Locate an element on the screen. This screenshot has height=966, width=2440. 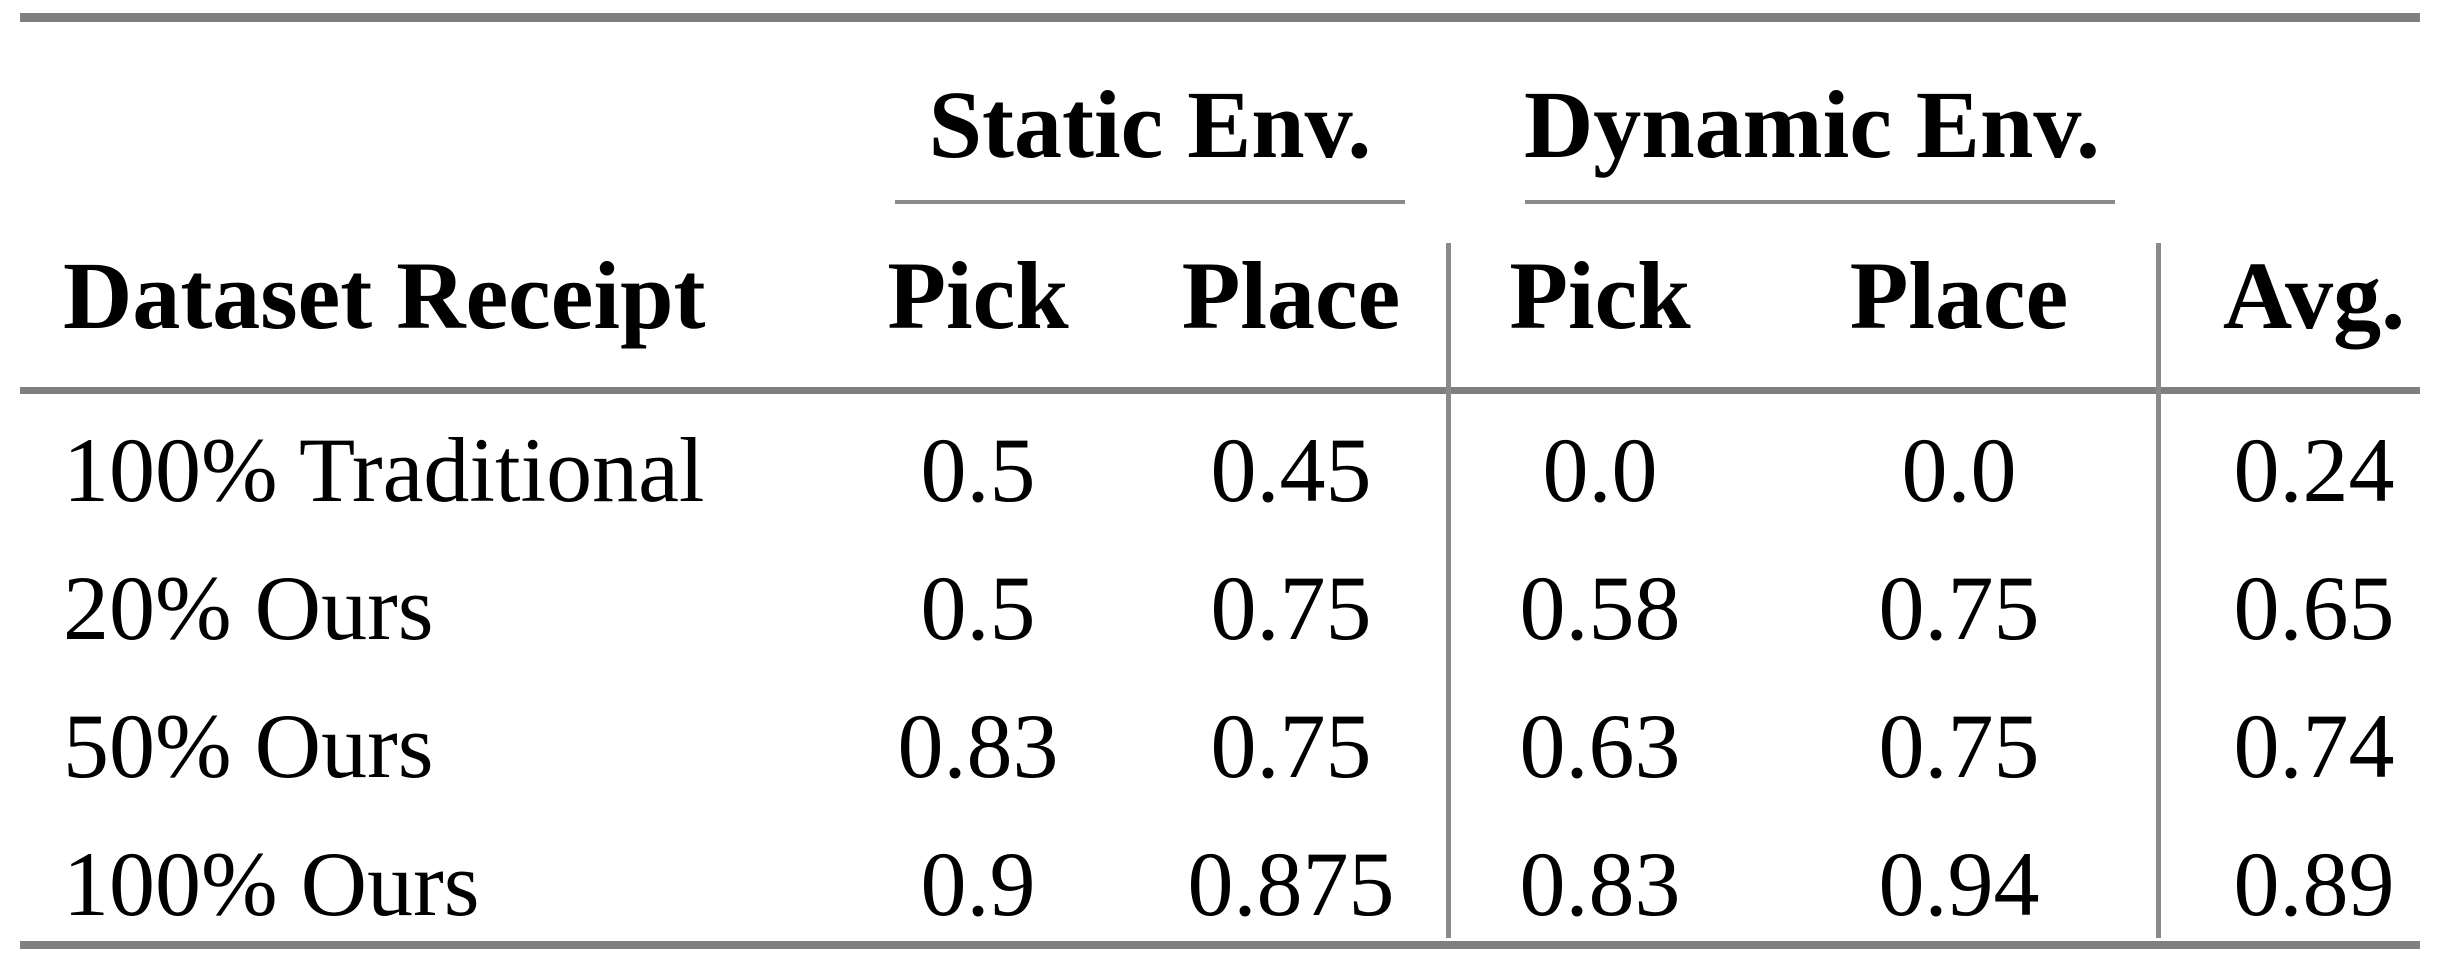
dynamic-env-cmidrule is located at coordinates (1820, 202).